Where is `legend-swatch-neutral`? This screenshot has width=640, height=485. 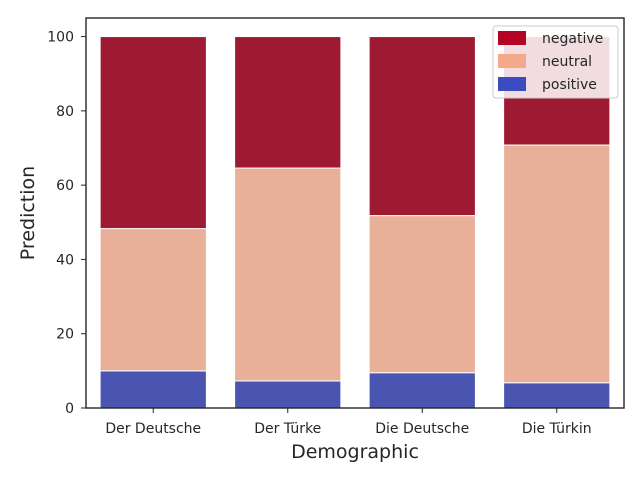 legend-swatch-neutral is located at coordinates (512, 61).